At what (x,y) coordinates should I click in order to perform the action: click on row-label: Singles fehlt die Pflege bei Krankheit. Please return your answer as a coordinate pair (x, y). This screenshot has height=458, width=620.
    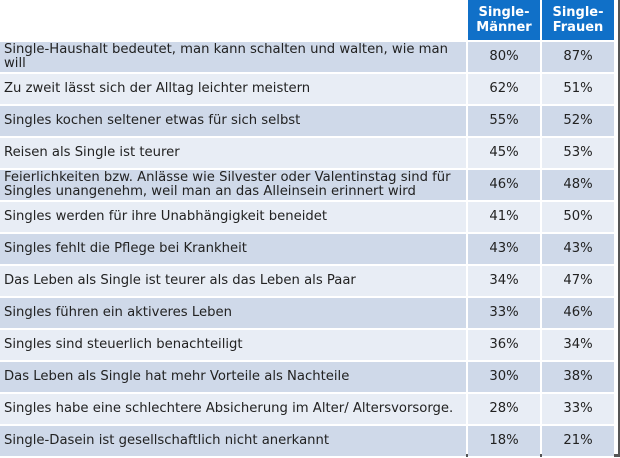
    Looking at the image, I should click on (233, 250).